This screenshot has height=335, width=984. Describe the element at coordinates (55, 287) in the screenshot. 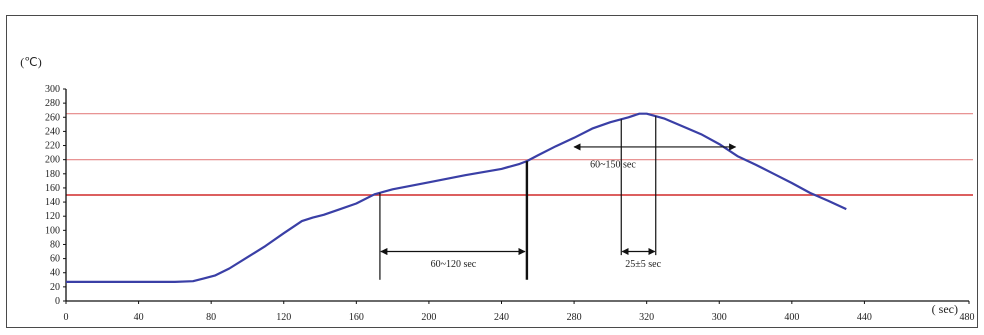

I see `y-tick-label: 20` at that location.